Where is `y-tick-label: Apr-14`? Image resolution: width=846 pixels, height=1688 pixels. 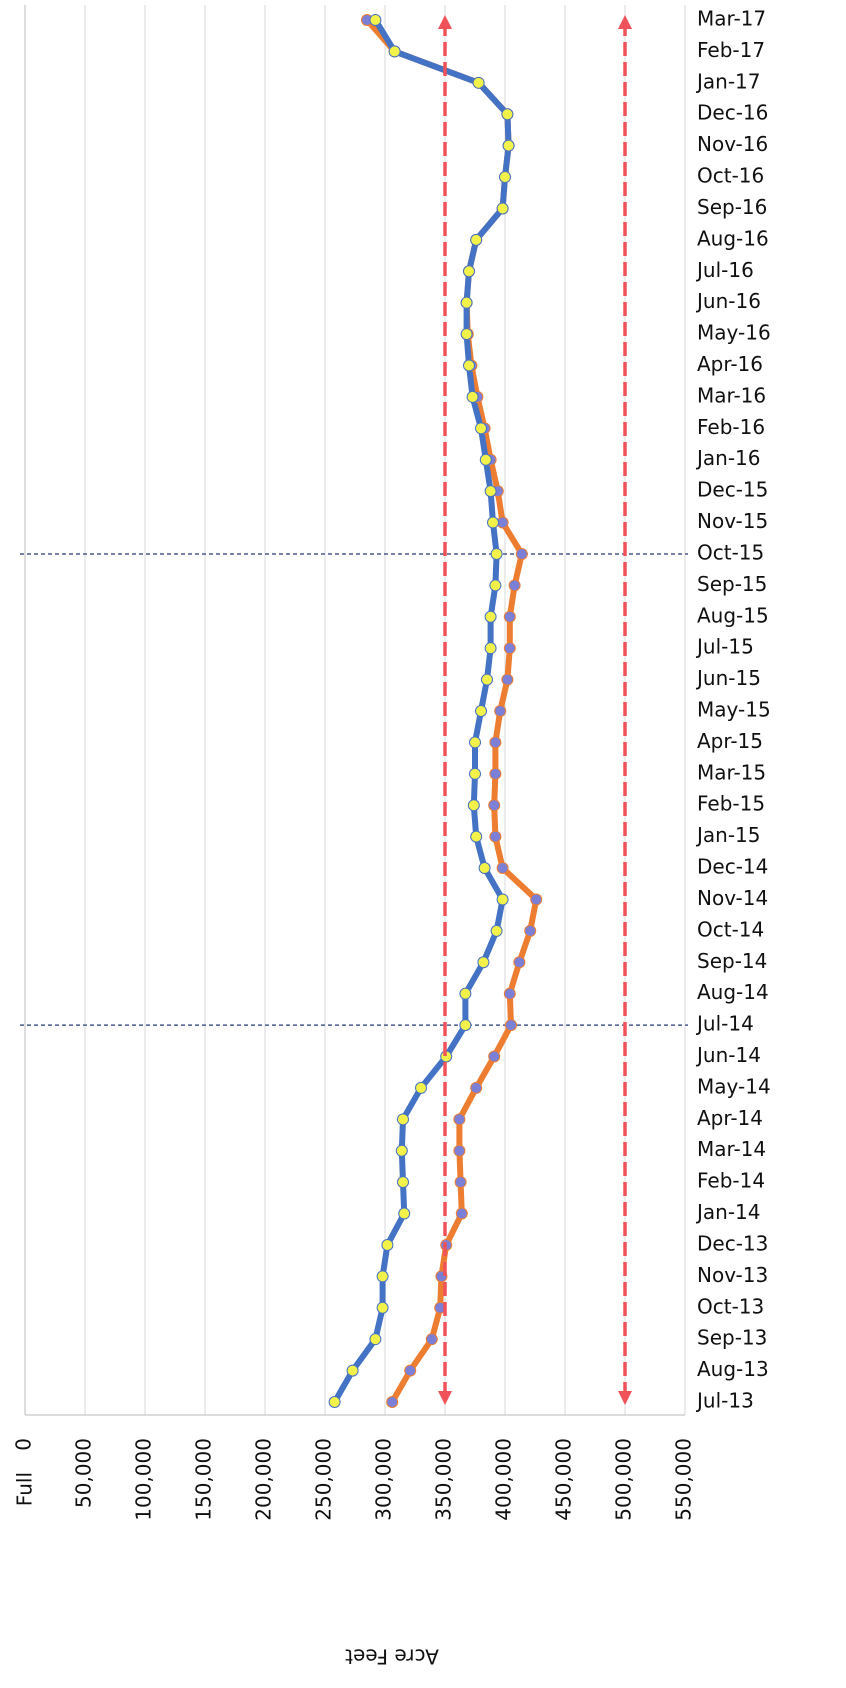
y-tick-label: Apr-14 is located at coordinates (730, 1118).